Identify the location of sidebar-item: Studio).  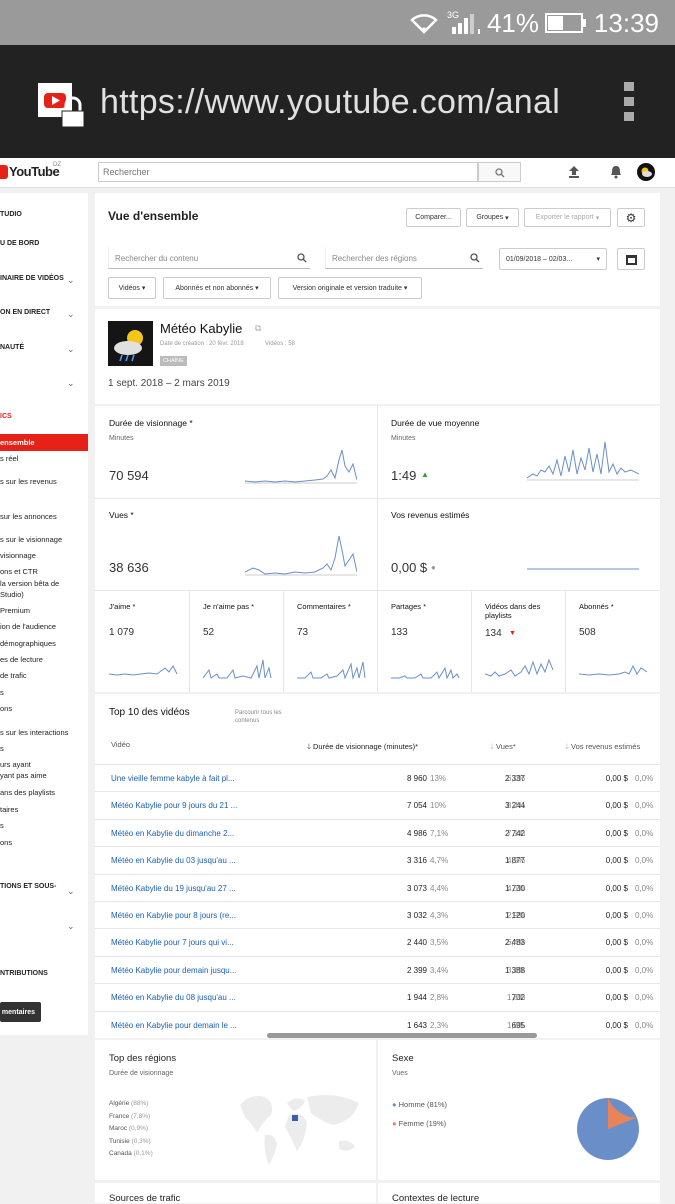
(12, 594).